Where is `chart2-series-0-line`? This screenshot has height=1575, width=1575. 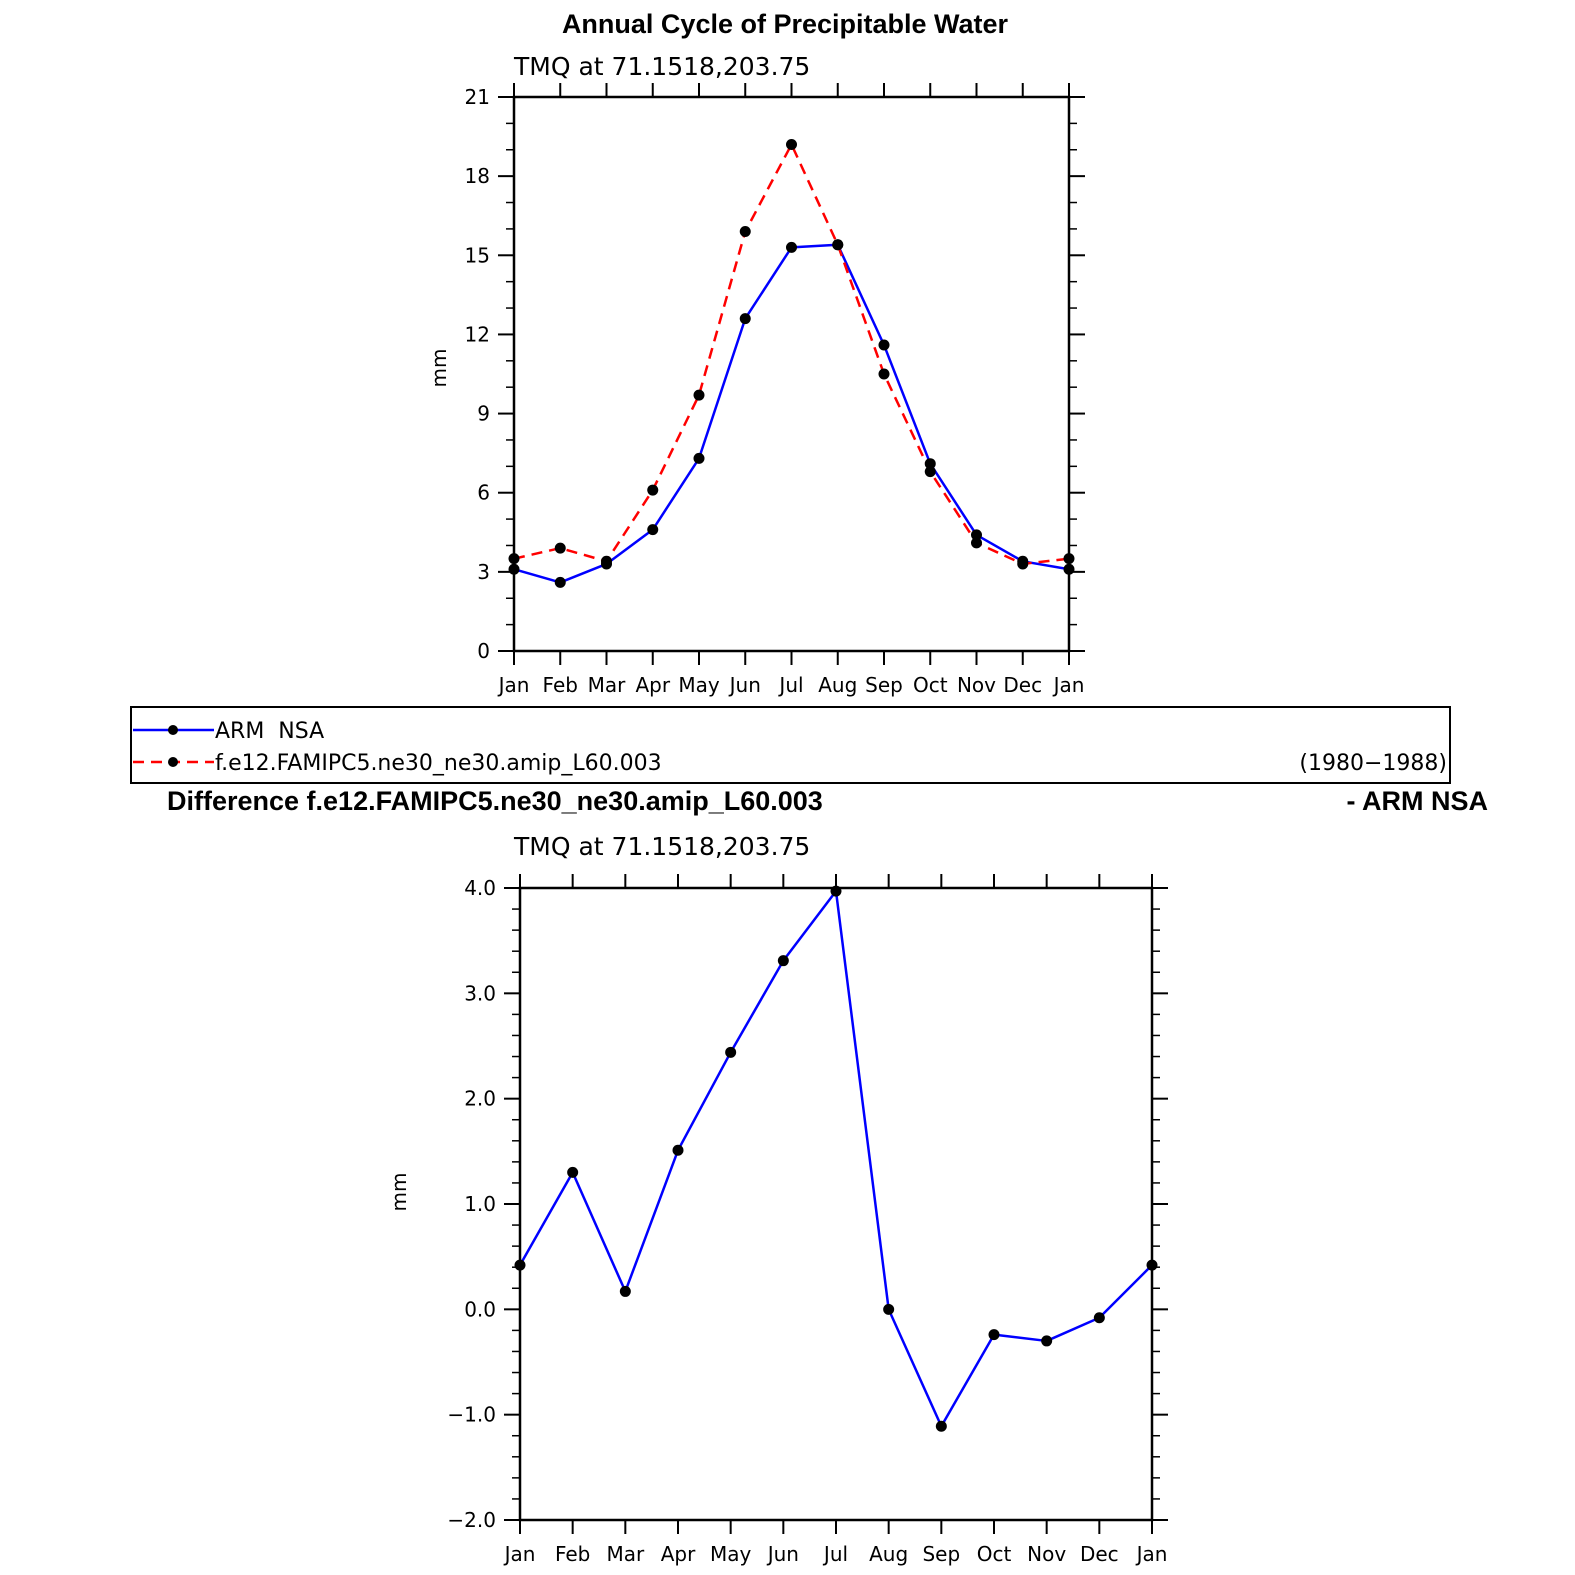 chart2-series-0-line is located at coordinates (835, 1158).